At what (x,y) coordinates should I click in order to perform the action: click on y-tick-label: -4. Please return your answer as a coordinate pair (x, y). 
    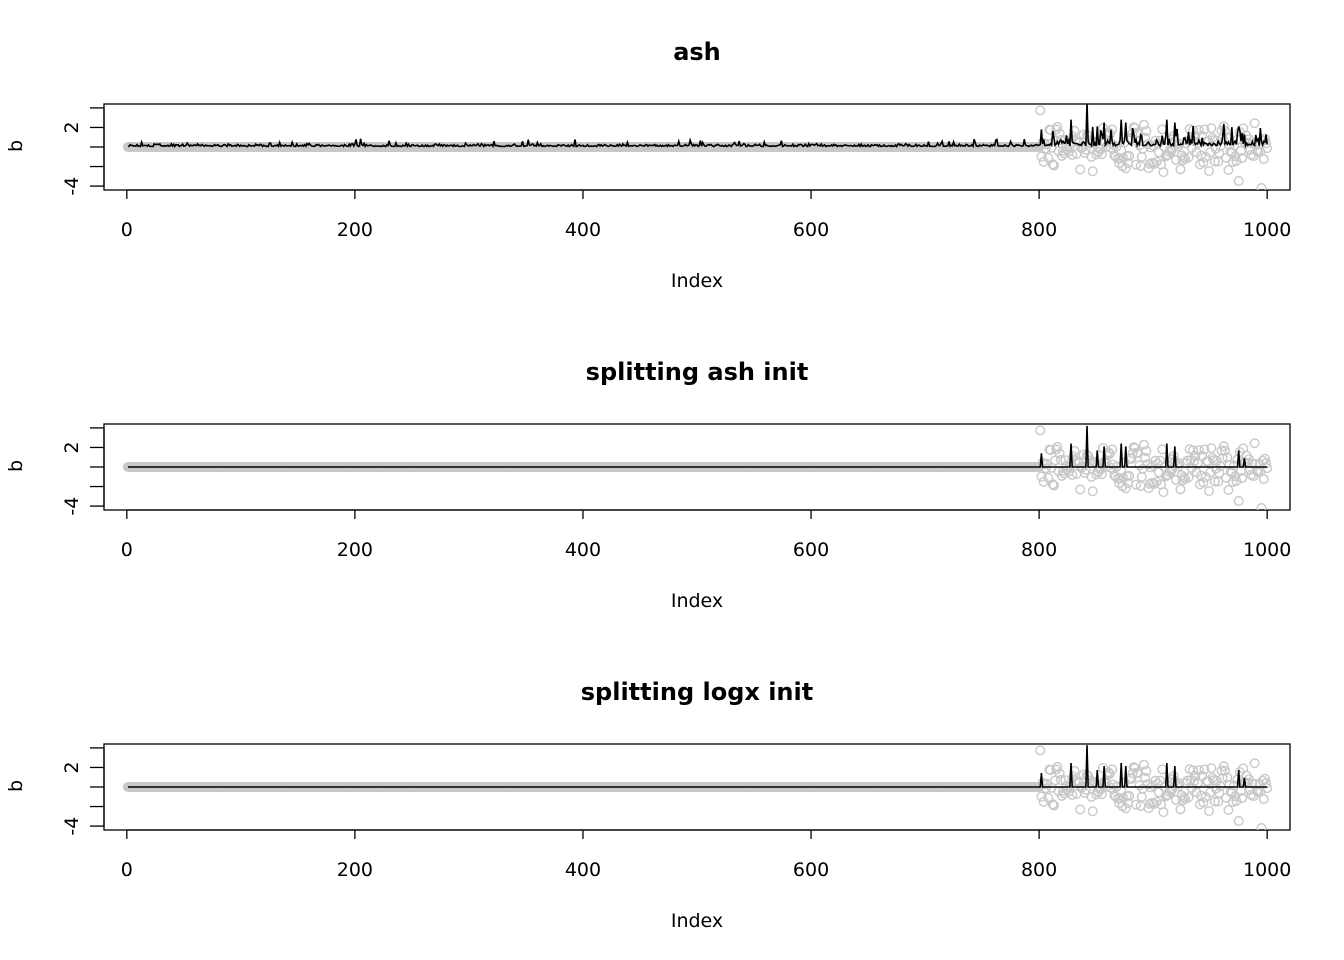
    Looking at the image, I should click on (72, 826).